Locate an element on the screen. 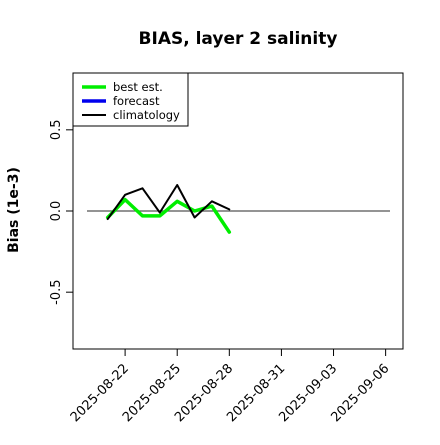 This screenshot has width=440, height=445. y-tick-label: -0.5 is located at coordinates (56, 291).